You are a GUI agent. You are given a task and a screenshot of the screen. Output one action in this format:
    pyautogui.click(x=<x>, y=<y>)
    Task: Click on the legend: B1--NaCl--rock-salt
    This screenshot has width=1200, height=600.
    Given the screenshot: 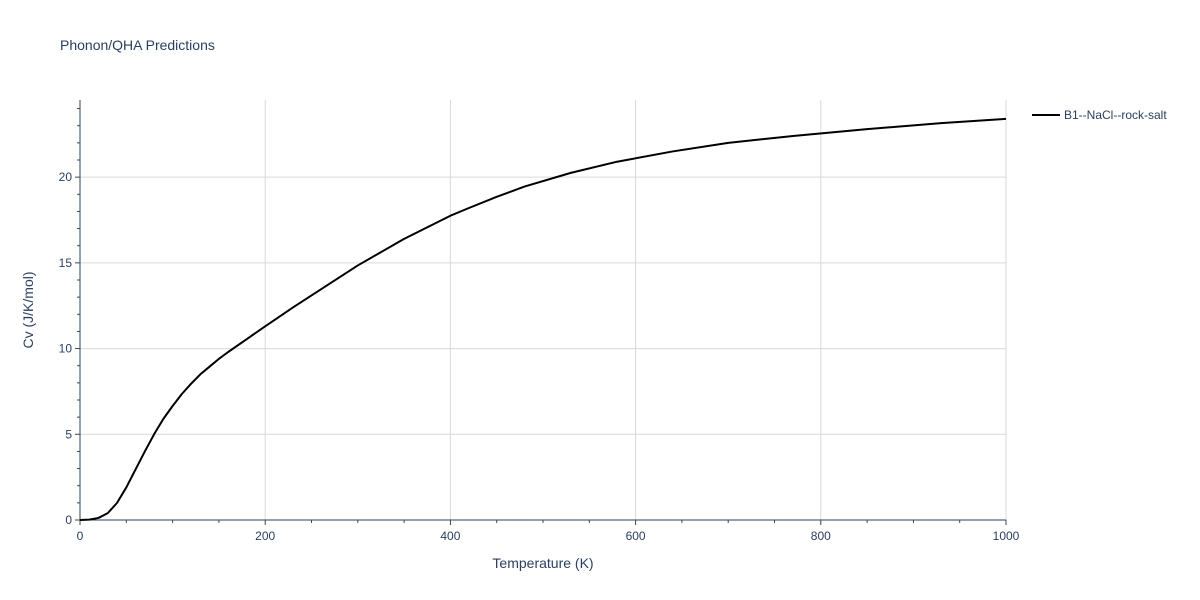 What is the action you would take?
    pyautogui.click(x=1099, y=115)
    